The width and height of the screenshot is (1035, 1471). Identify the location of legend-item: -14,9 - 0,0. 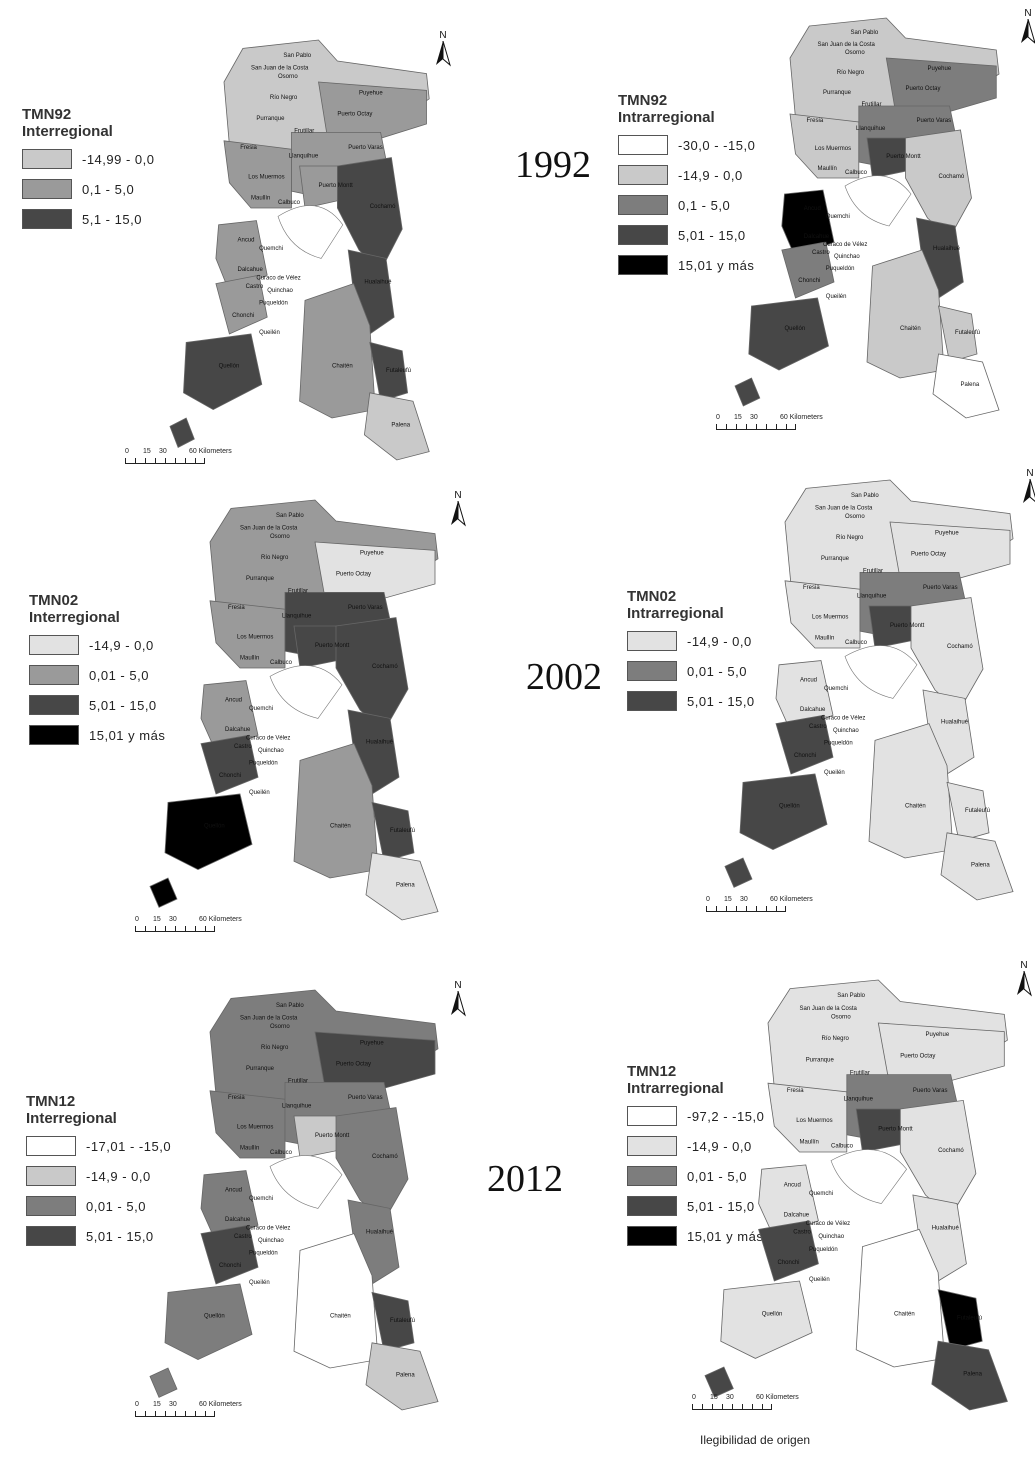
(97, 645).